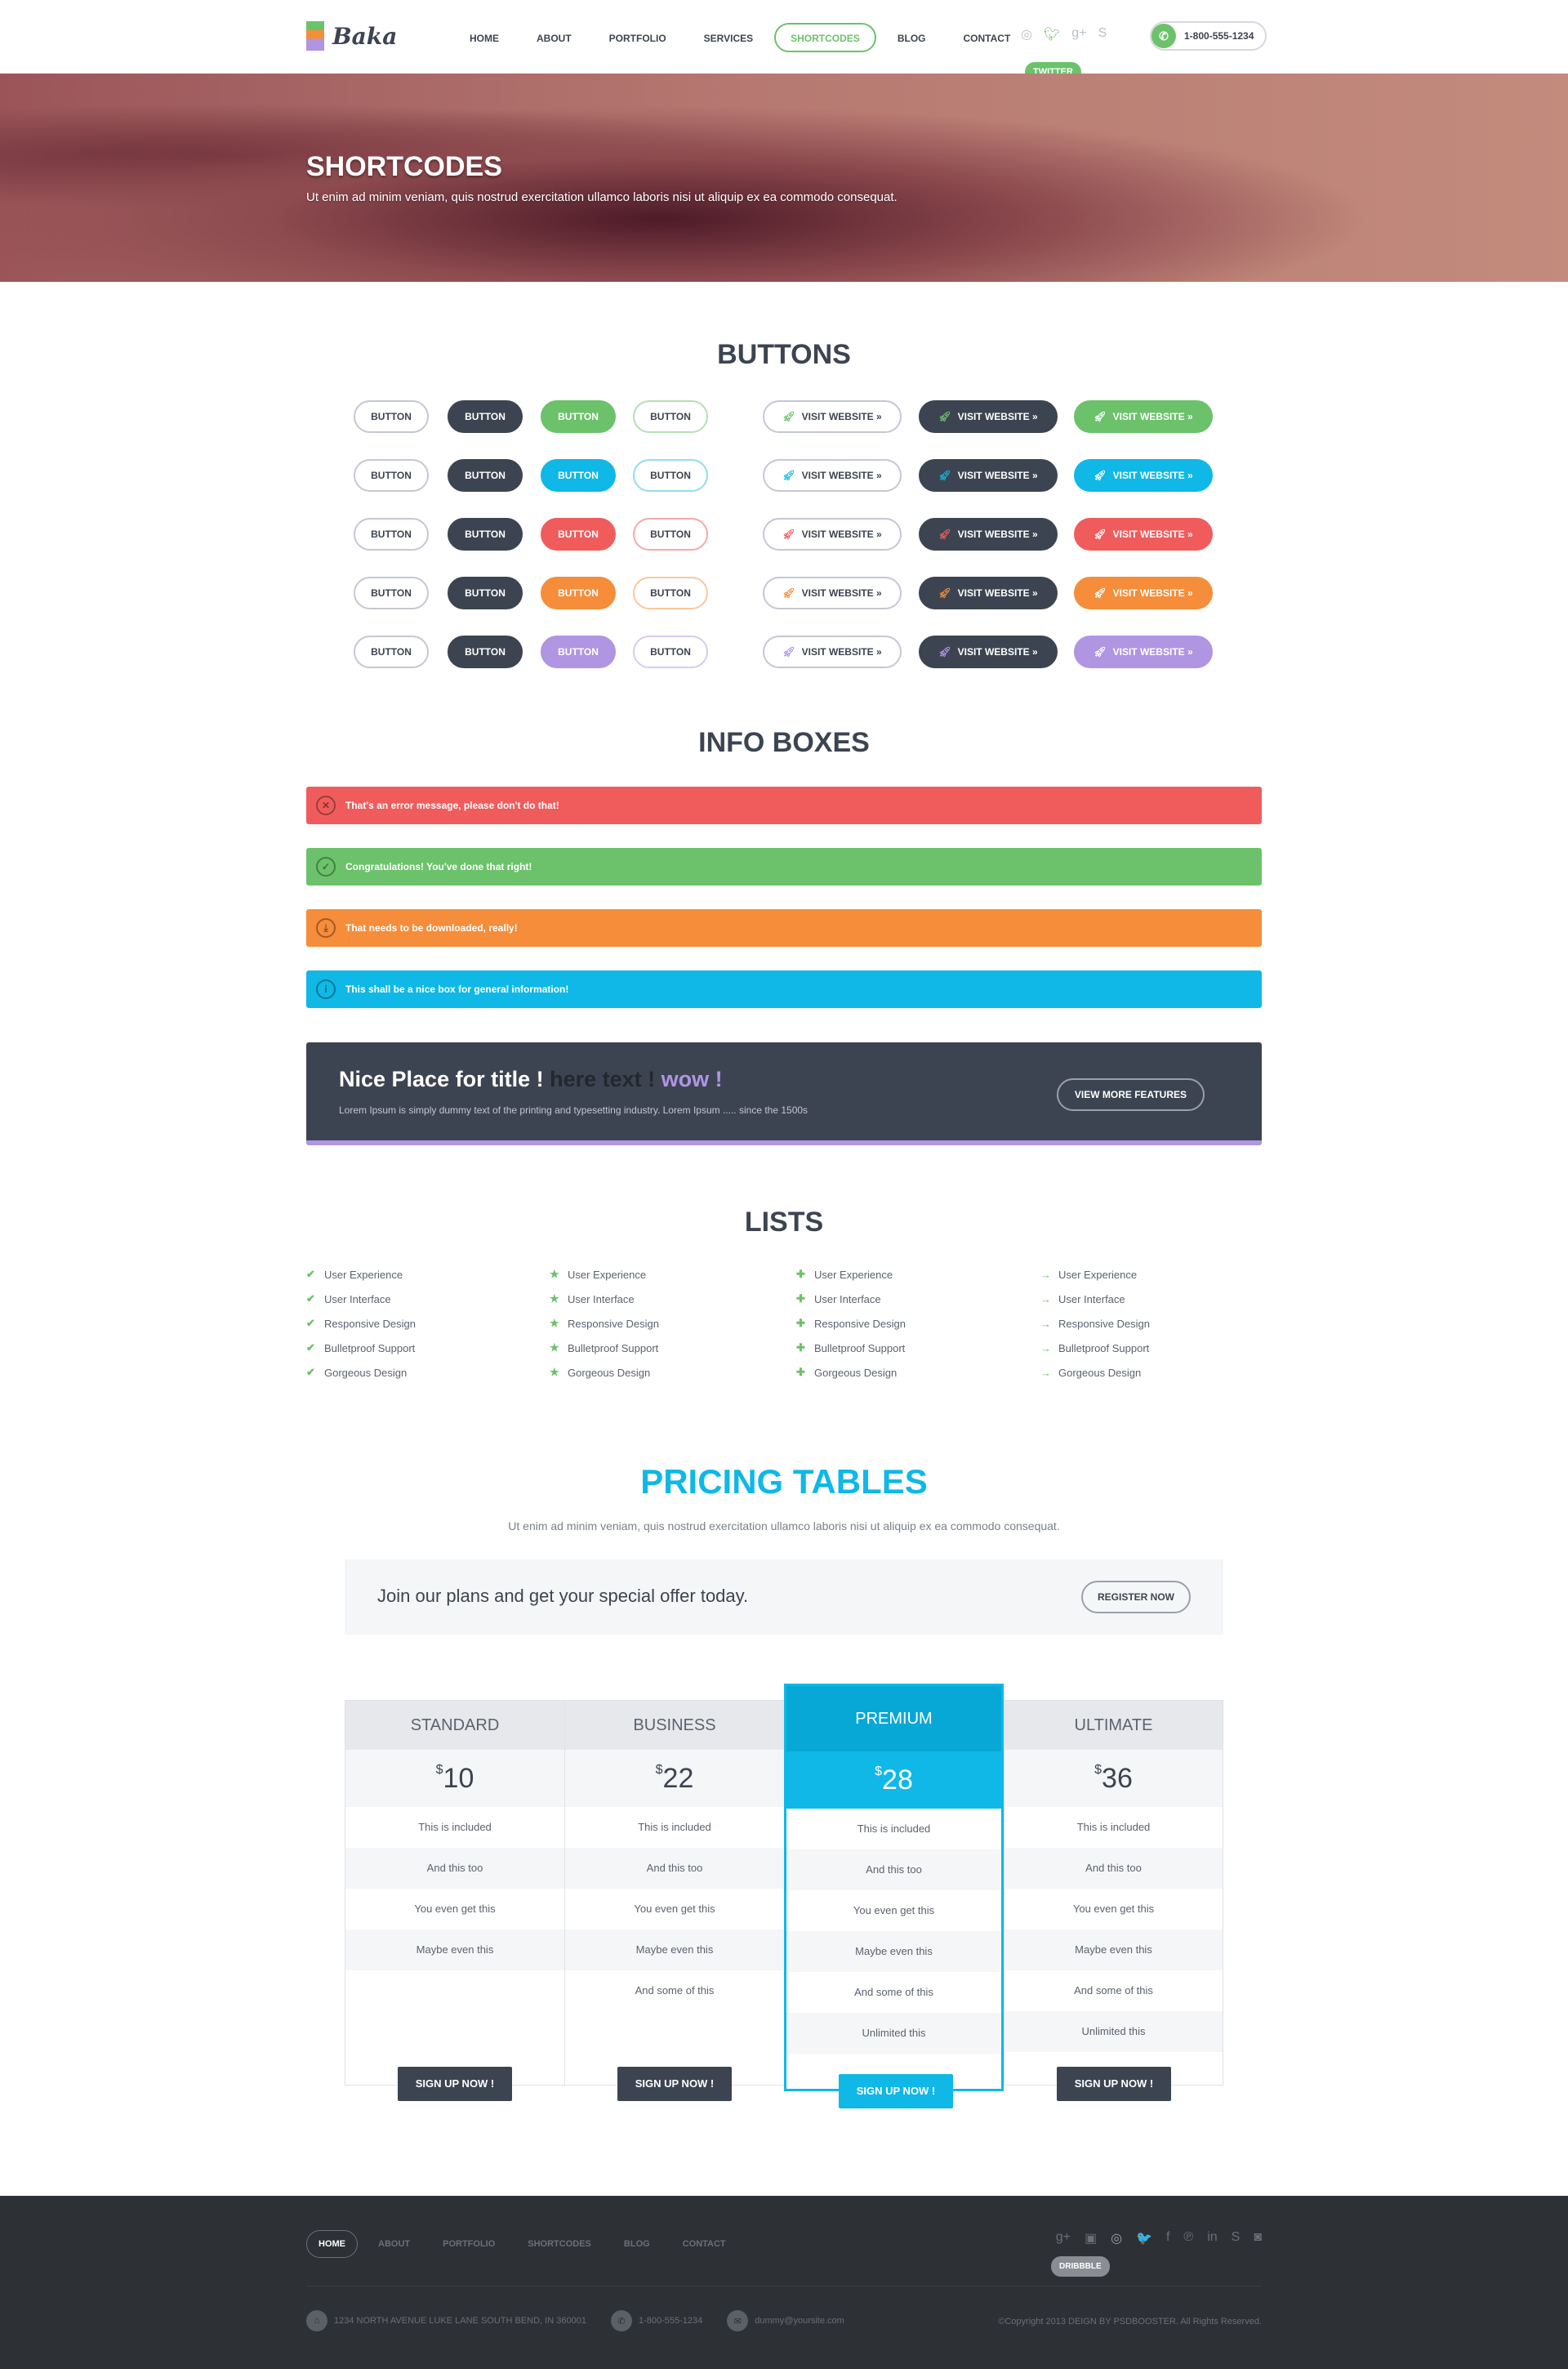 The height and width of the screenshot is (2369, 1568). I want to click on logo: Baka, so click(351, 36).